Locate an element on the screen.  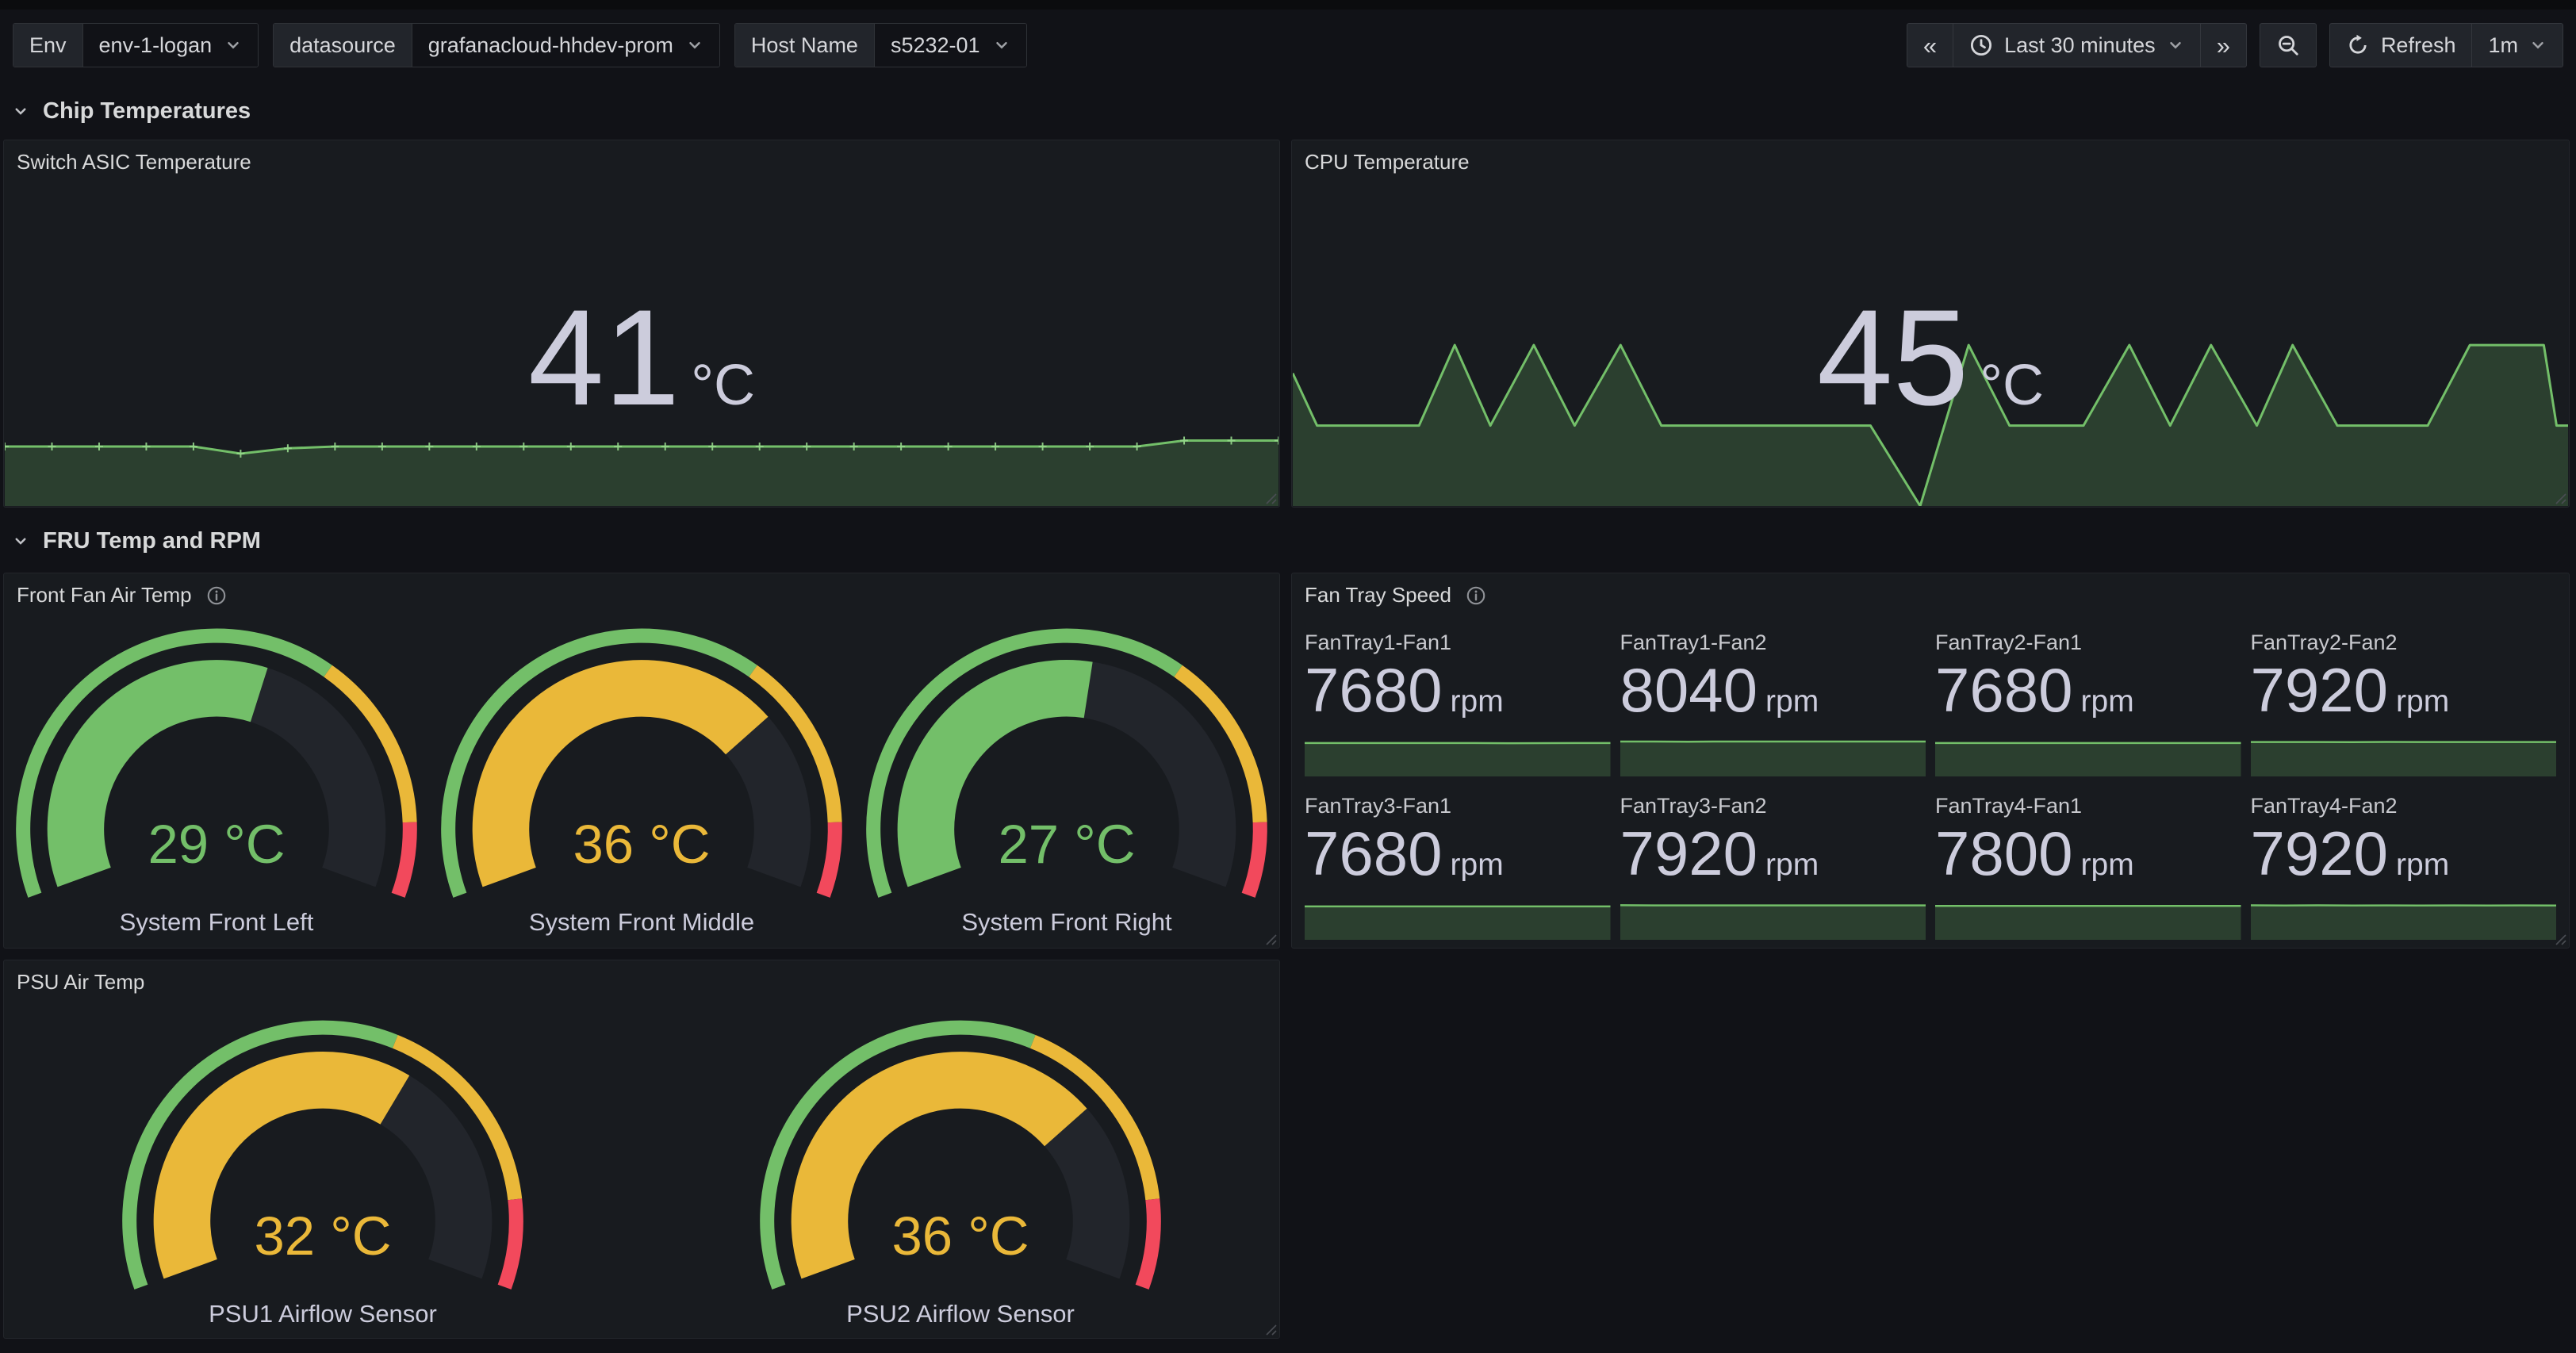
zoom-out-group is located at coordinates (2288, 45).